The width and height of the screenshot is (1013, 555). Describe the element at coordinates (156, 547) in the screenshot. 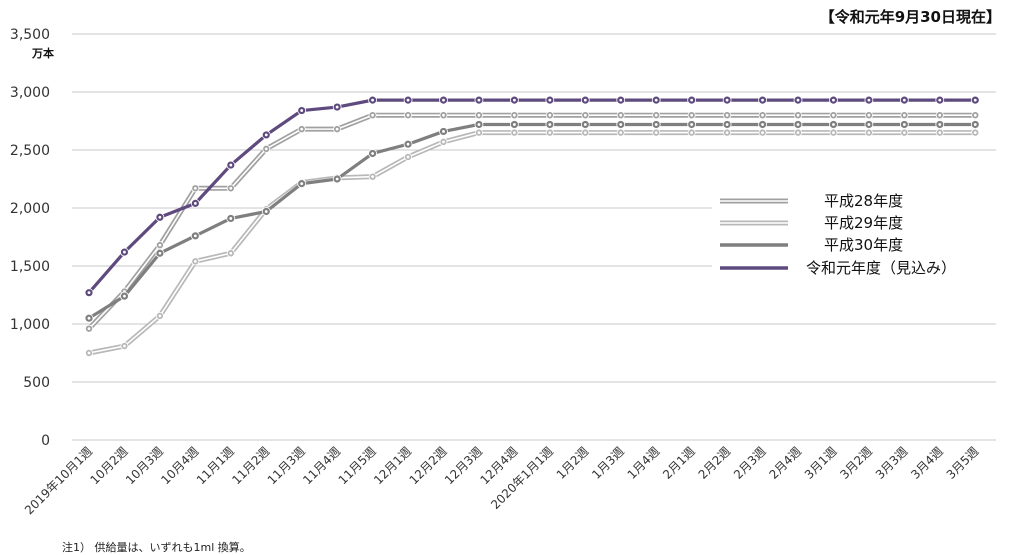

I see `footnote: 注1） 供給量は、いずれも1ml 換算。` at that location.